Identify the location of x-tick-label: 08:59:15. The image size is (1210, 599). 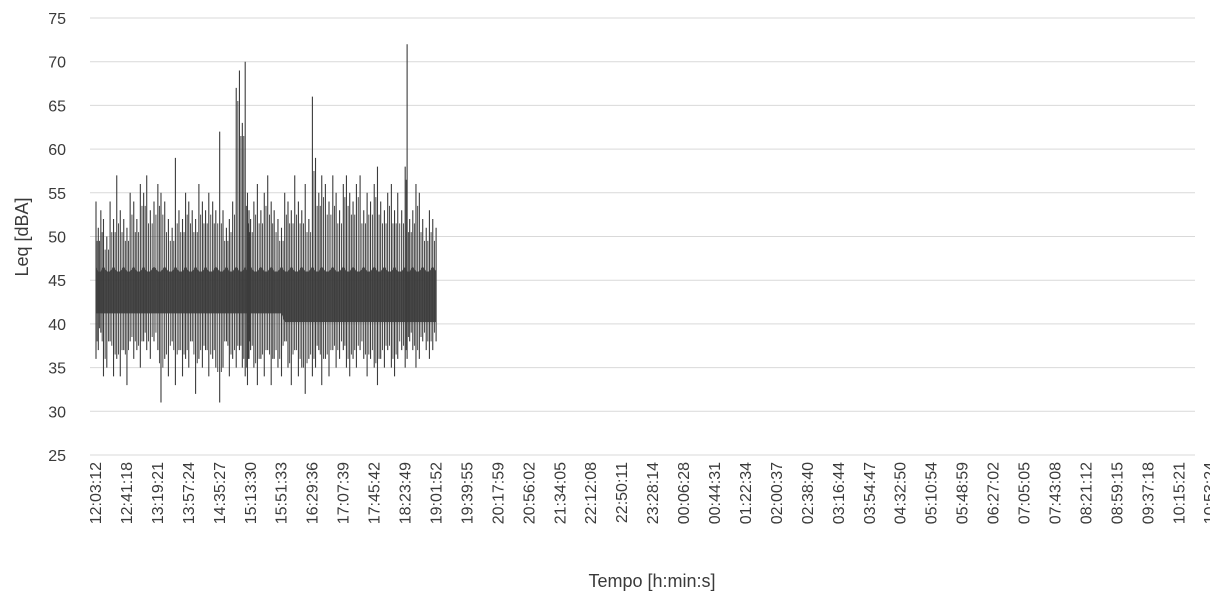
(1117, 493).